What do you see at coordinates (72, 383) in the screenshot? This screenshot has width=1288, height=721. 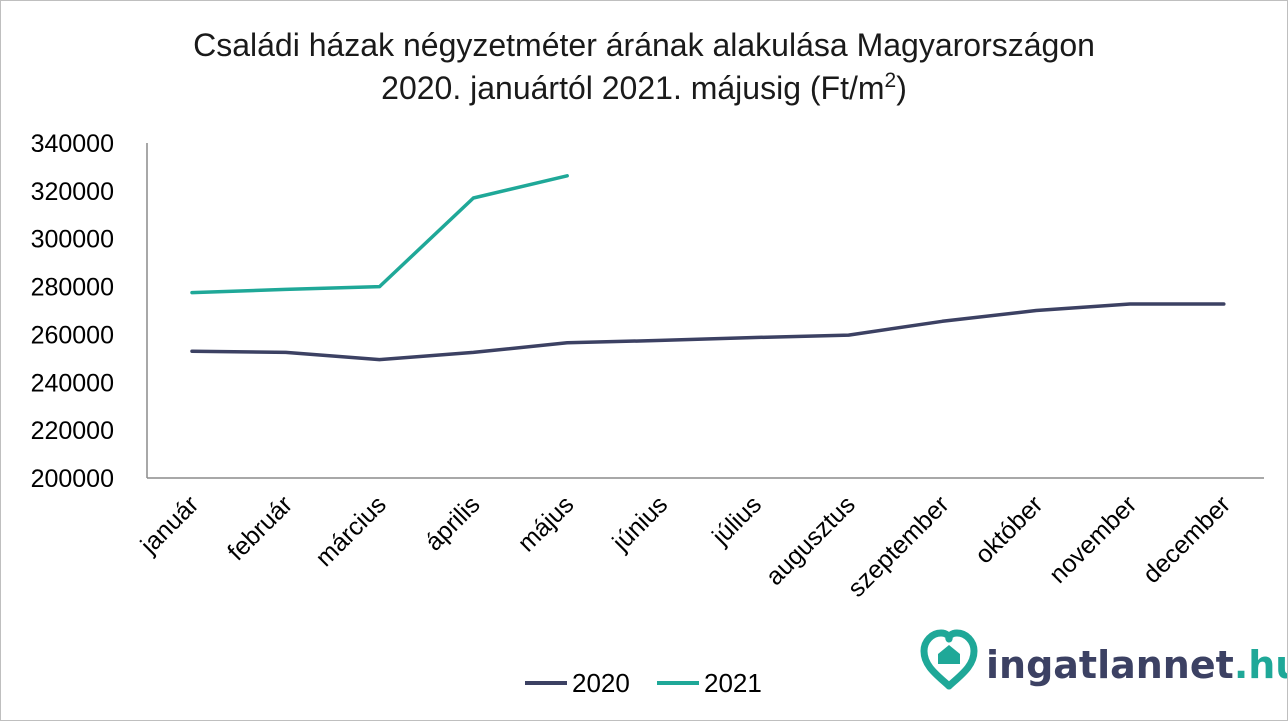 I see `y-tick-label: 240000` at bounding box center [72, 383].